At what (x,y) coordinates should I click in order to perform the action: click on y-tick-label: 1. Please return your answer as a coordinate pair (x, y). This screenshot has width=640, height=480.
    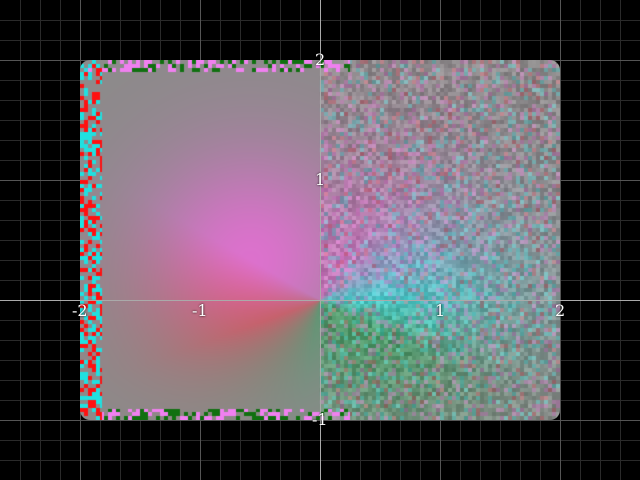
    Looking at the image, I should click on (320, 179).